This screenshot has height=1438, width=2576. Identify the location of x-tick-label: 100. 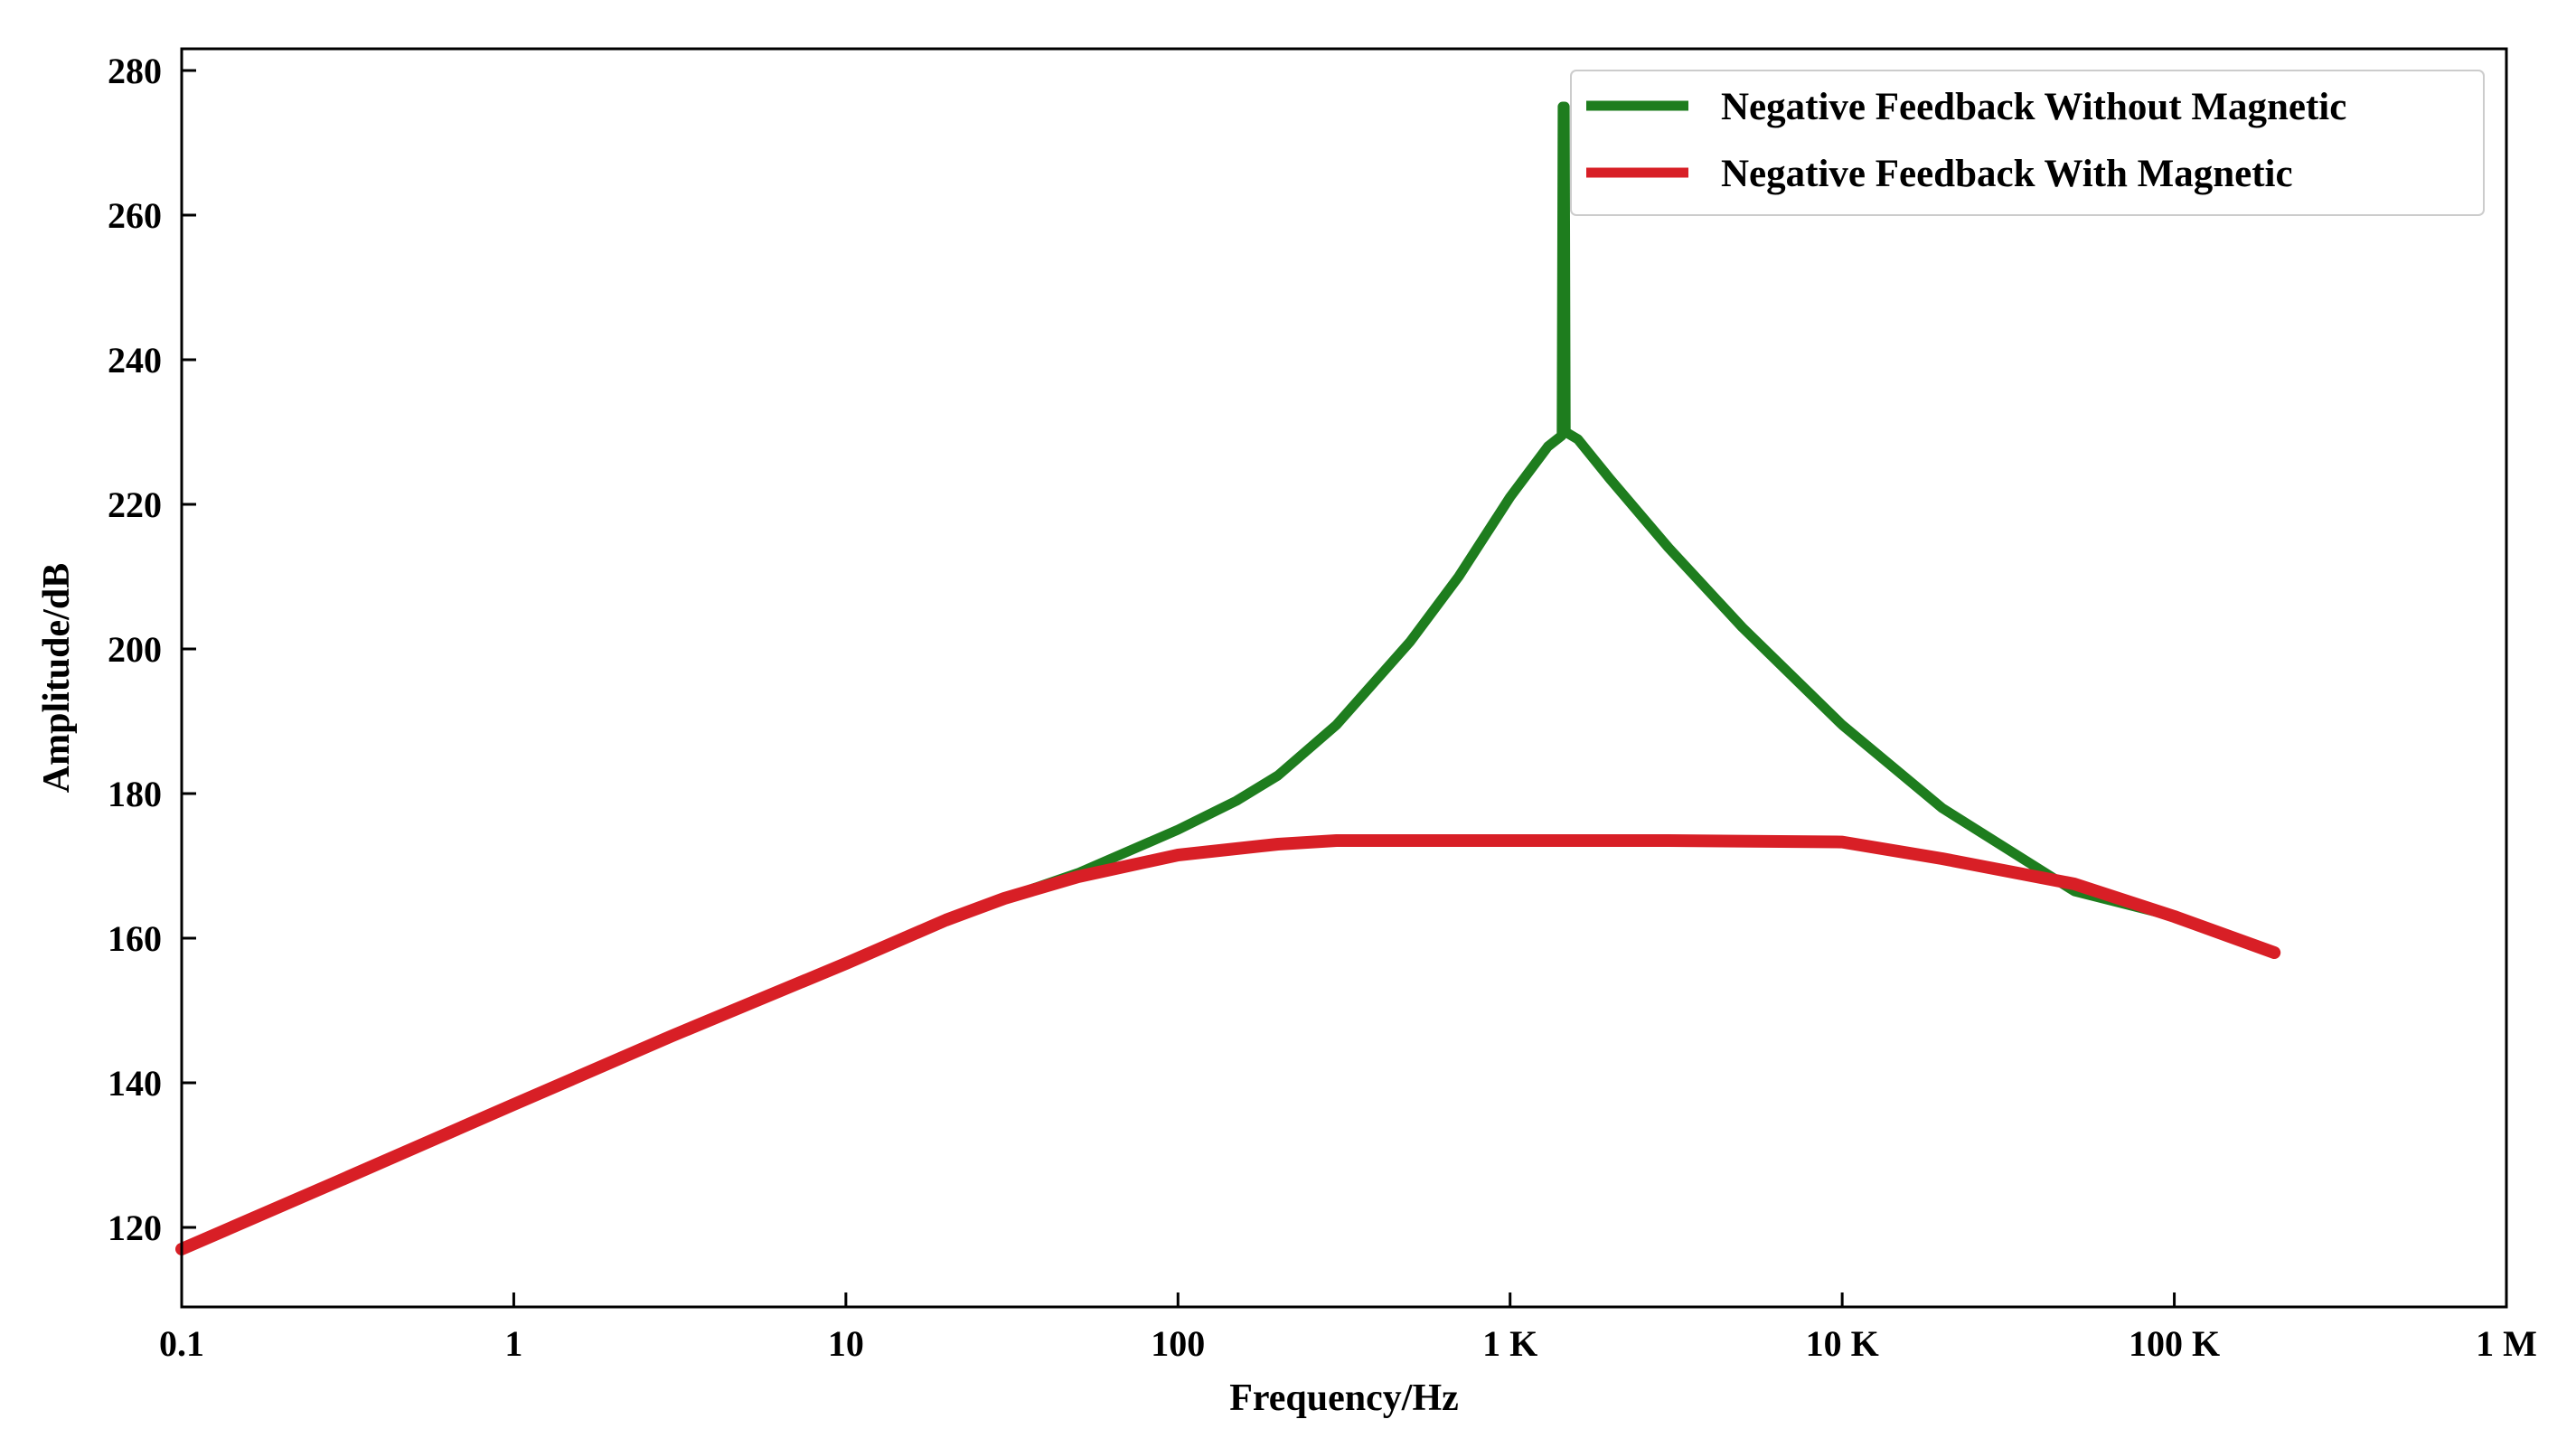
(1178, 1343).